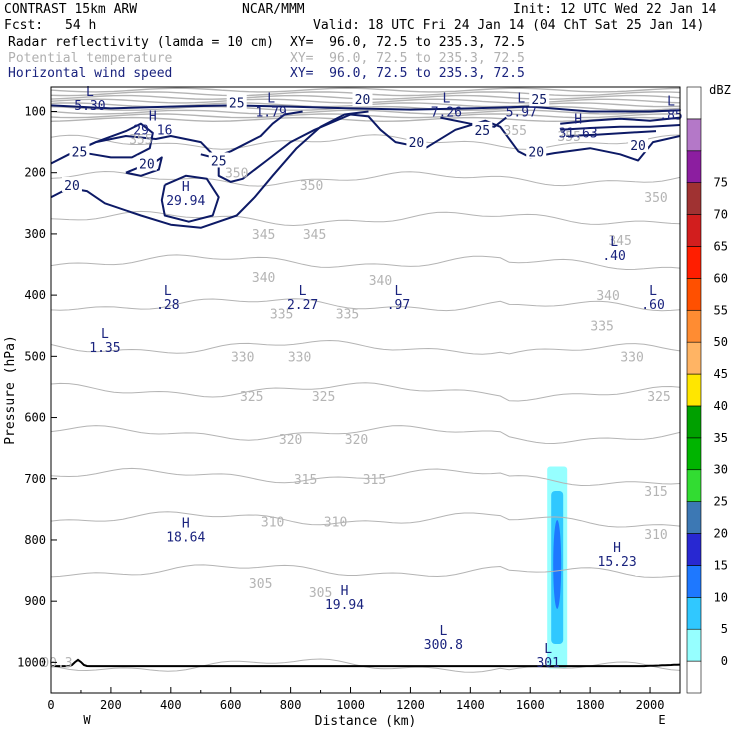 Image resolution: width=740 pixels, height=740 pixels. What do you see at coordinates (721, 406) in the screenshot?
I see `colorbar-level-label: 40` at bounding box center [721, 406].